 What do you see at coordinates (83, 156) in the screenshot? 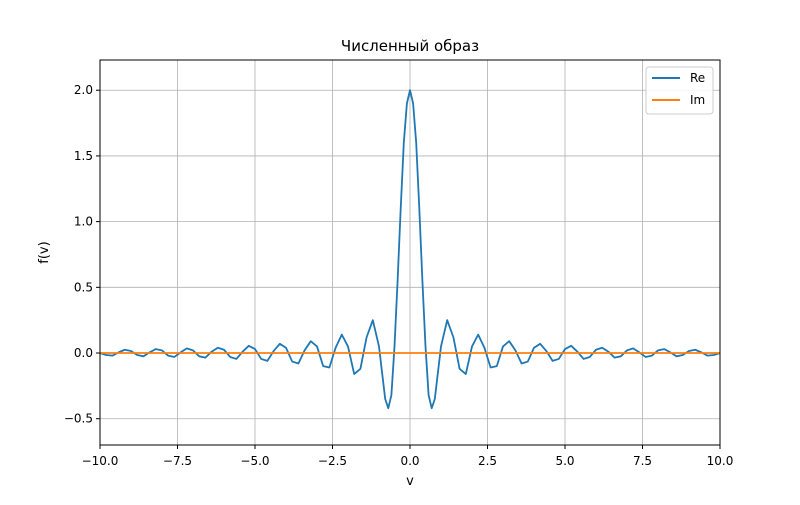
I see `y-tick-label: 1.5` at bounding box center [83, 156].